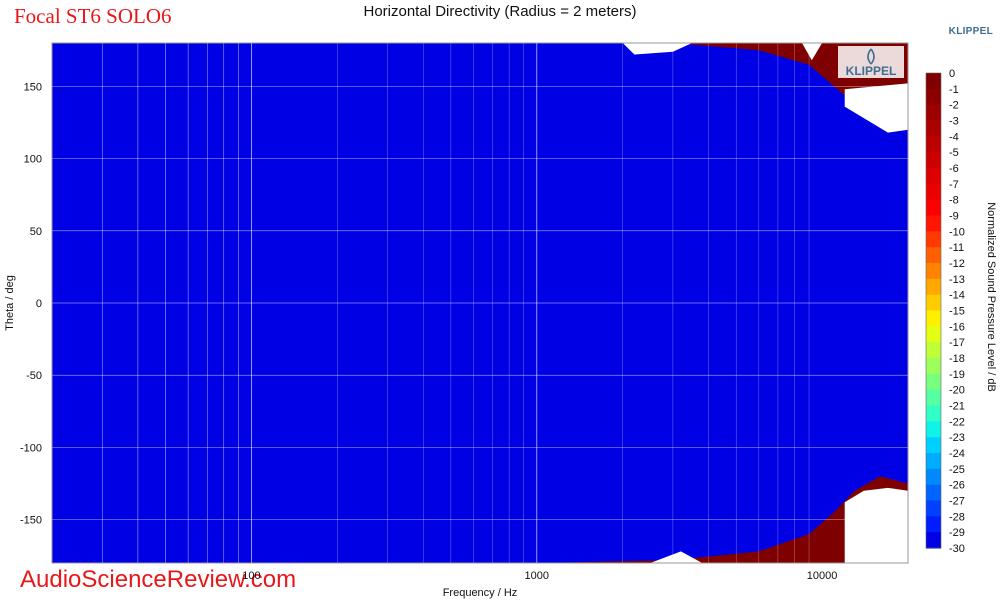  What do you see at coordinates (39, 304) in the screenshot?
I see `y-tick-label: 0` at bounding box center [39, 304].